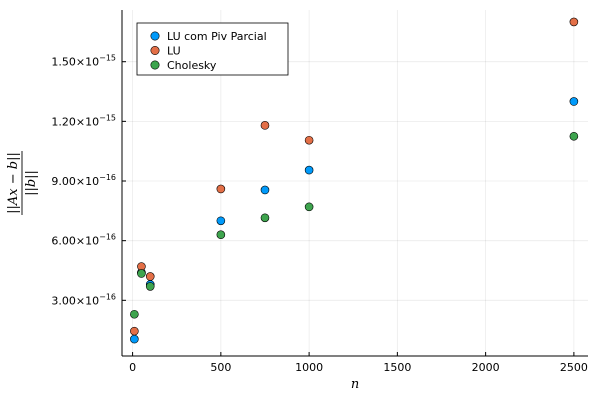 The image size is (600, 400). Describe the element at coordinates (83, 61) in the screenshot. I see `y-tick-label: 1.50×10⁻¹⁵` at that location.